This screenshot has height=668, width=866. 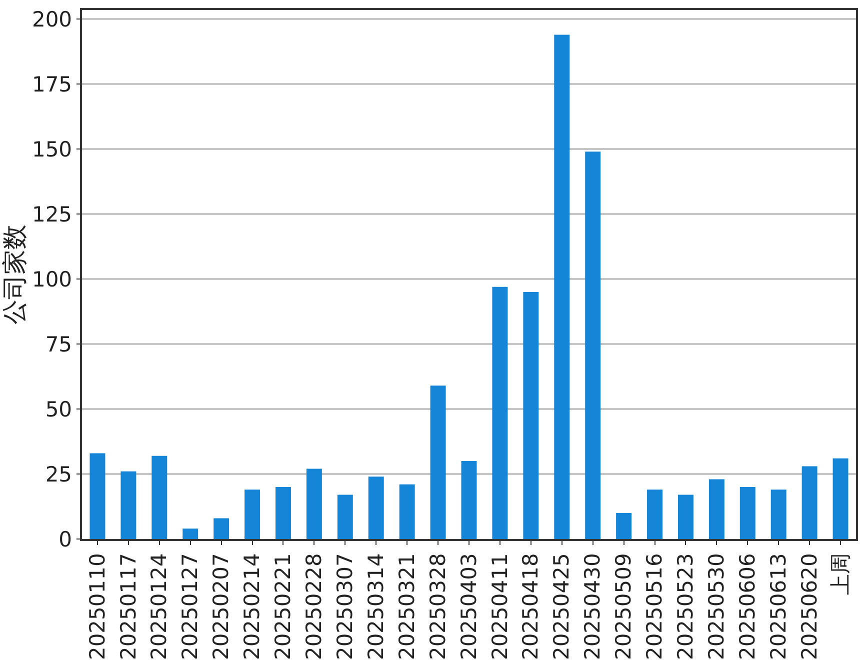 What do you see at coordinates (562, 606) in the screenshot?
I see `x-tick-label: 20250425` at bounding box center [562, 606].